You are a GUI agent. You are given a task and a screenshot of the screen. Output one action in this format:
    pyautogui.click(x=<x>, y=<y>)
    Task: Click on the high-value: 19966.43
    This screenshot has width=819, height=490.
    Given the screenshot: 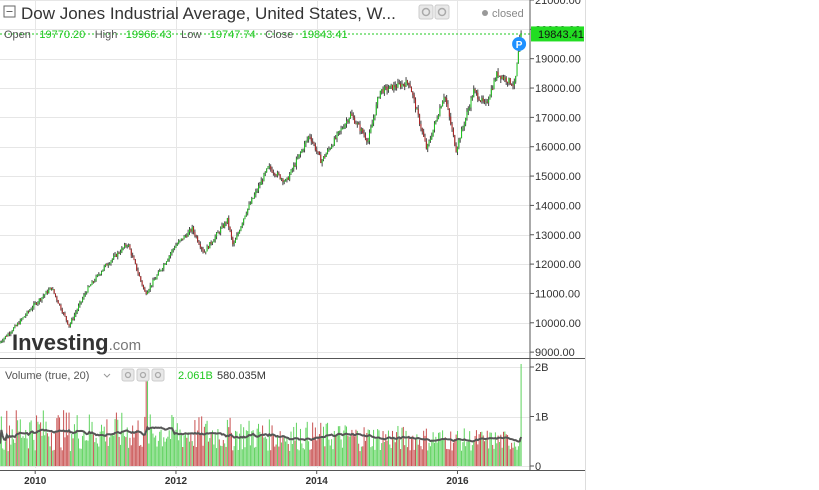 What is the action you would take?
    pyautogui.click(x=149, y=35)
    